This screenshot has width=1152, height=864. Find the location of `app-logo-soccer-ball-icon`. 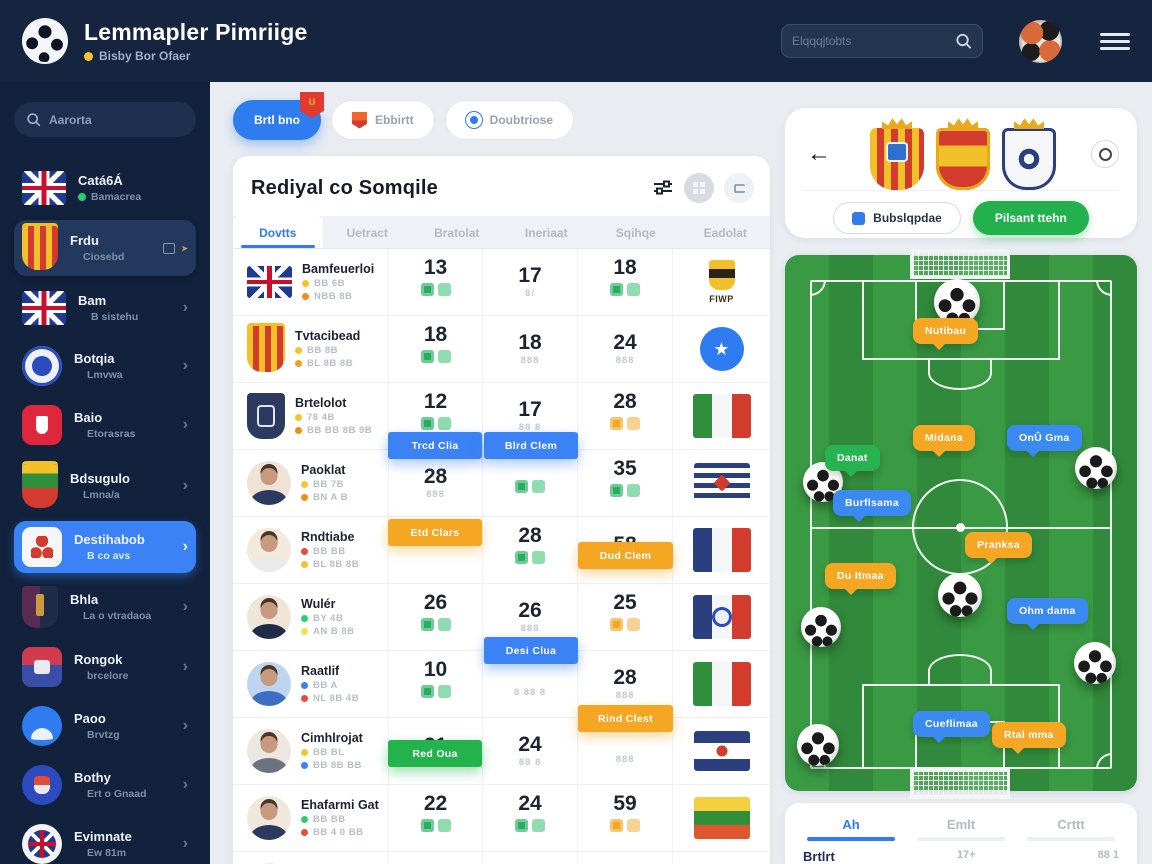

app-logo-soccer-ball-icon is located at coordinates (45, 41).